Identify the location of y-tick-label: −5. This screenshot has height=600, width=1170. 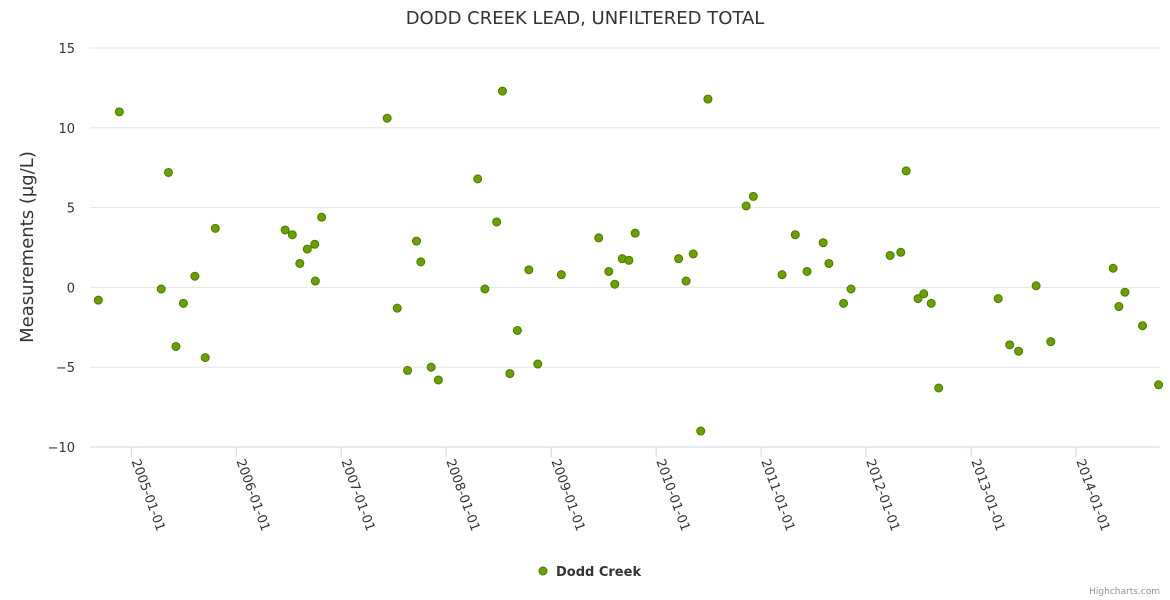
(65, 368).